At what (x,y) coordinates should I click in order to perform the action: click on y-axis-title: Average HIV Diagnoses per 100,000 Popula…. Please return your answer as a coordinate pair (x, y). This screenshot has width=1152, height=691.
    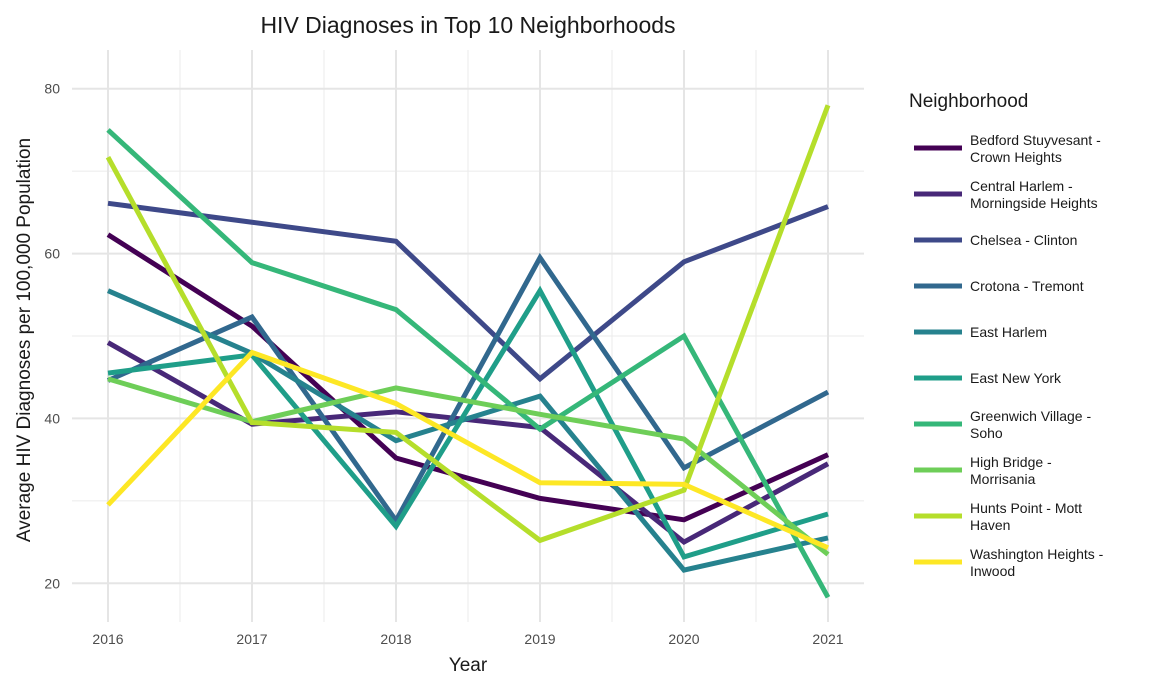
    Looking at the image, I should click on (24, 340).